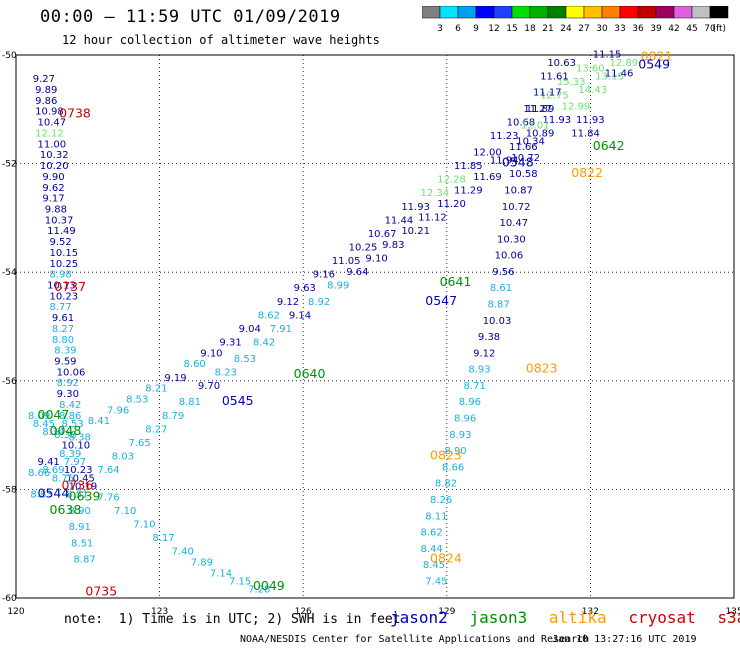 This screenshot has height=650, width=740. Describe the element at coordinates (190, 402) in the screenshot. I see `swh-point: 8.81` at that location.